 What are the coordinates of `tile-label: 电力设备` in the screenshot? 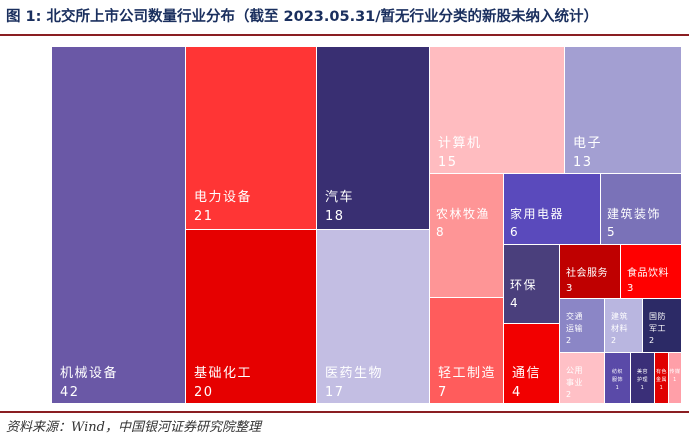 It's located at (223, 197).